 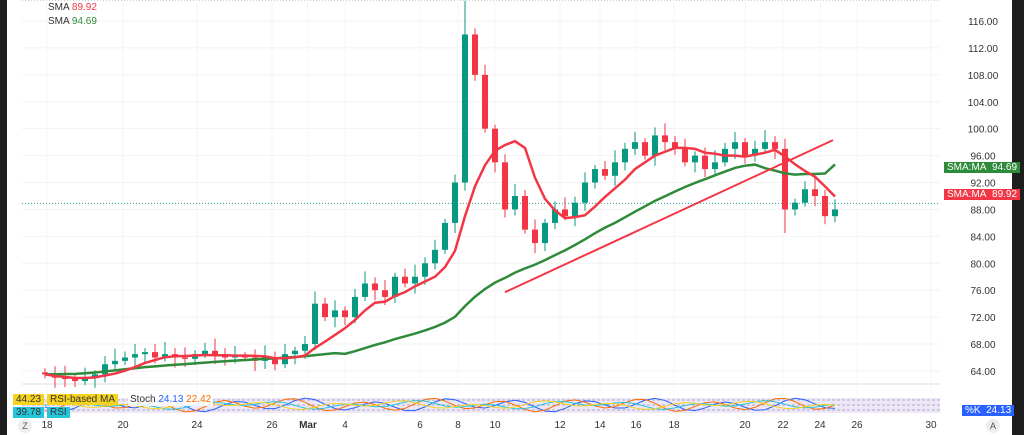 What do you see at coordinates (982, 210) in the screenshot?
I see `y-tick-label: 88.00` at bounding box center [982, 210].